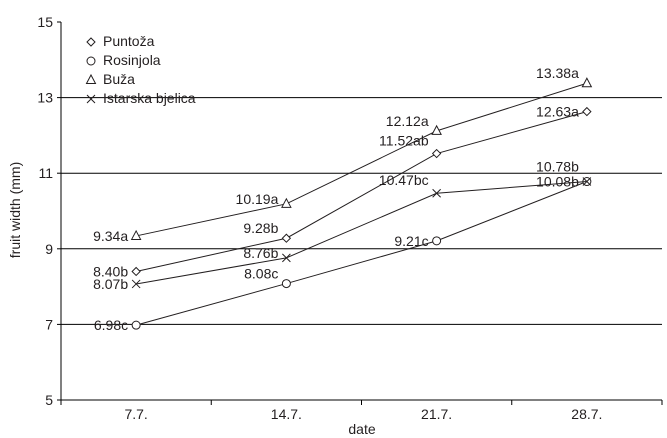 The height and width of the screenshot is (438, 667). Describe the element at coordinates (363, 414) in the screenshot. I see `x-tick-labels: 7.7. 14.7. 21.7. 28.7.` at that location.